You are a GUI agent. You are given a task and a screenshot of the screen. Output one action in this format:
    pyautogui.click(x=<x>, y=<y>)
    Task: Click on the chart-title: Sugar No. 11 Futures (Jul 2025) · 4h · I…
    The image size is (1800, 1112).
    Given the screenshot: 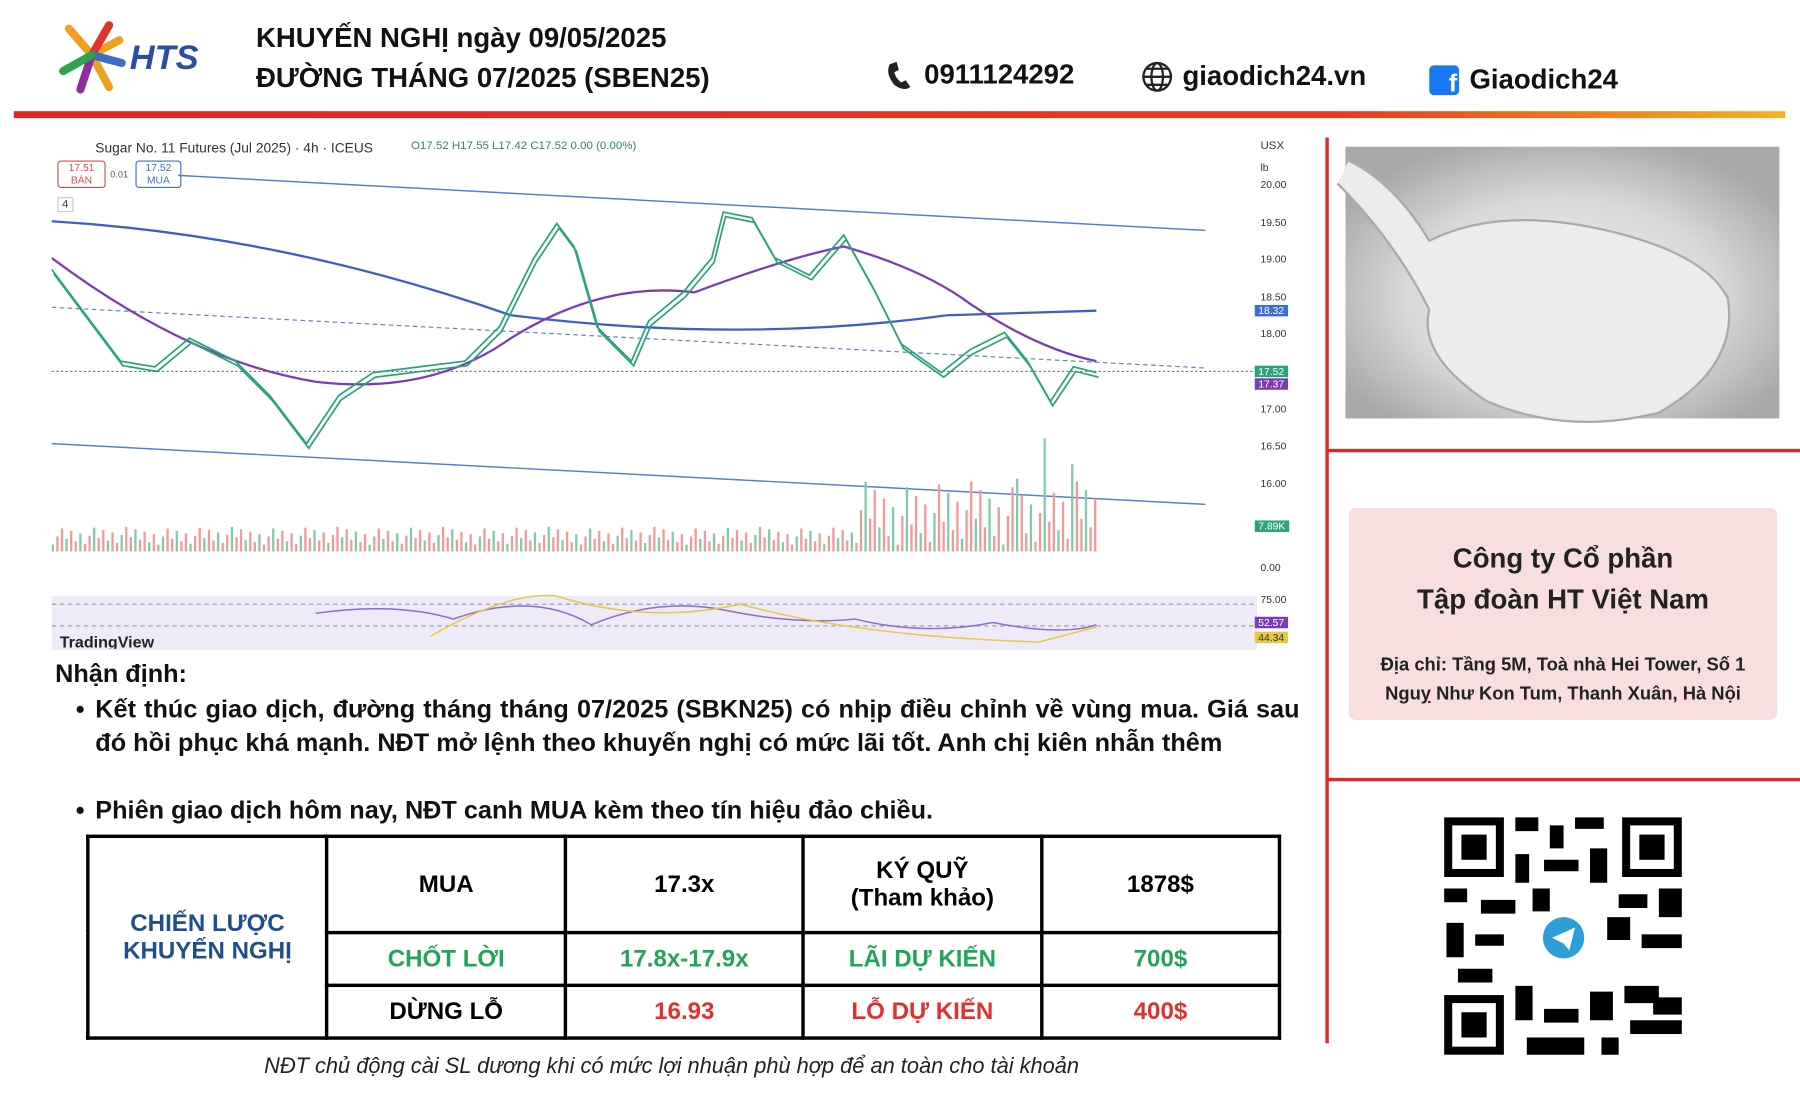 What is the action you would take?
    pyautogui.click(x=234, y=147)
    